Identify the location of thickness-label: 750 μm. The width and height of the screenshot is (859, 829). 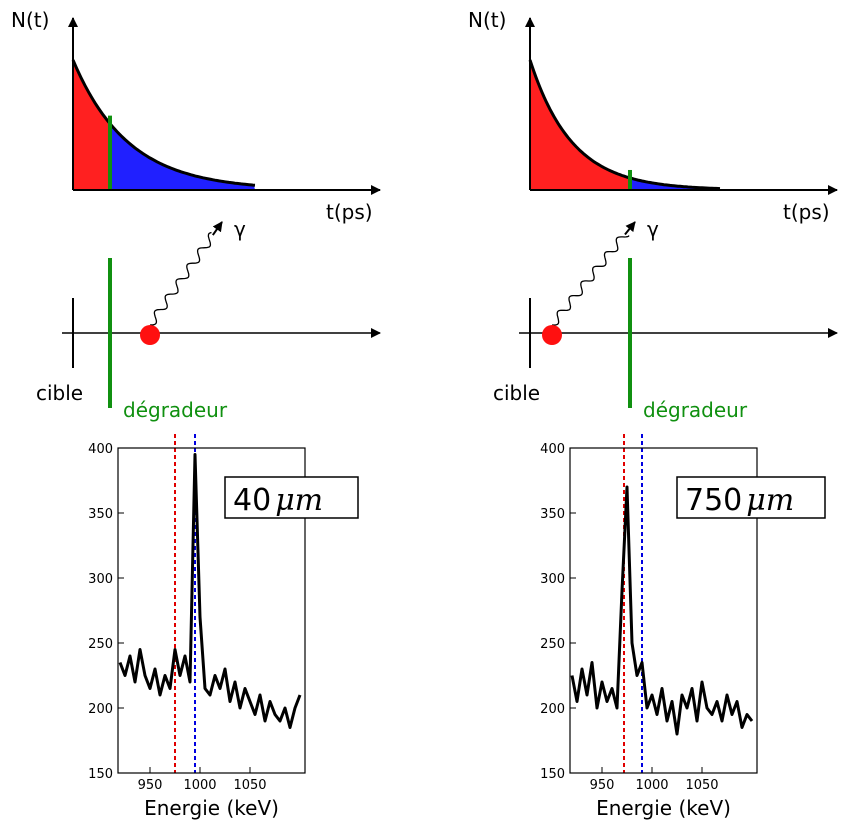
(739, 500).